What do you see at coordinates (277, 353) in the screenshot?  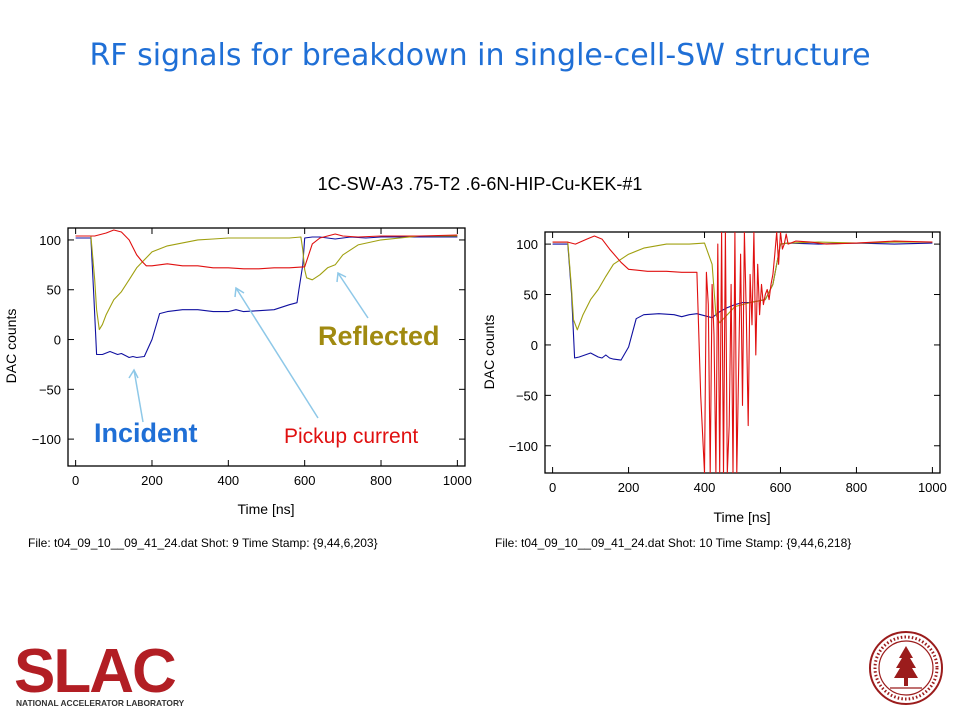 I see `pickup-arrow` at bounding box center [277, 353].